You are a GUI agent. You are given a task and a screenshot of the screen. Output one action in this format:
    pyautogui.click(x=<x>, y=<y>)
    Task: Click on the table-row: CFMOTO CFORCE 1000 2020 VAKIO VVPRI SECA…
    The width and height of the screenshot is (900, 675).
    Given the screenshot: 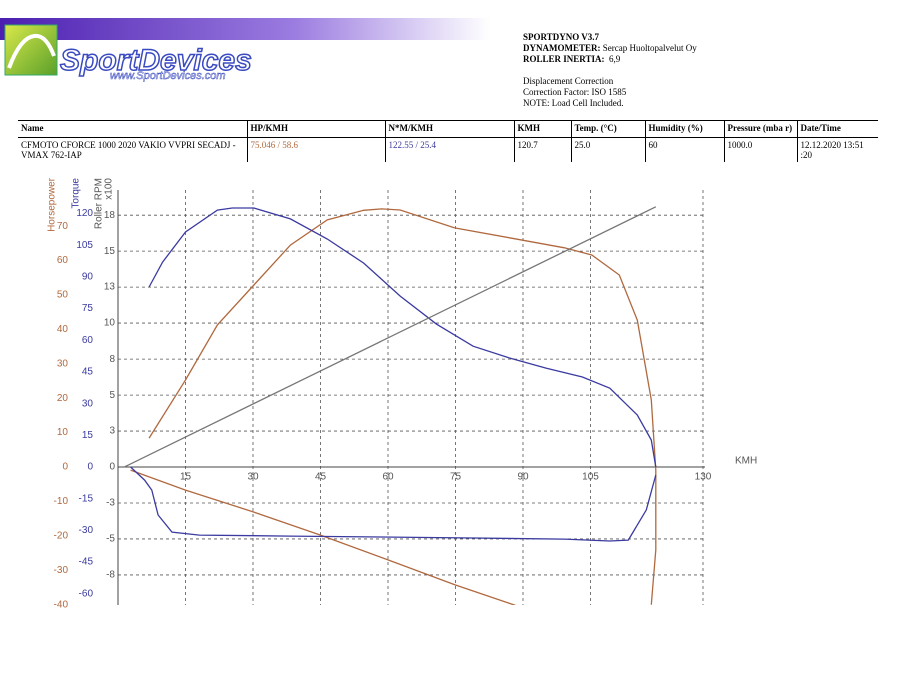 What is the action you would take?
    pyautogui.click(x=448, y=149)
    